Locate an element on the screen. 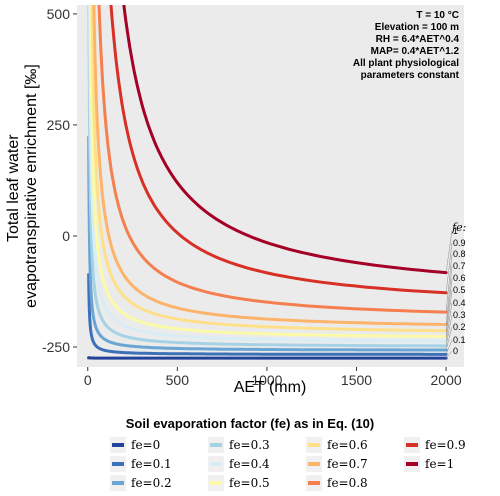 This screenshot has width=500, height=496. legend-item-3: fe=0.3 is located at coordinates (239, 445).